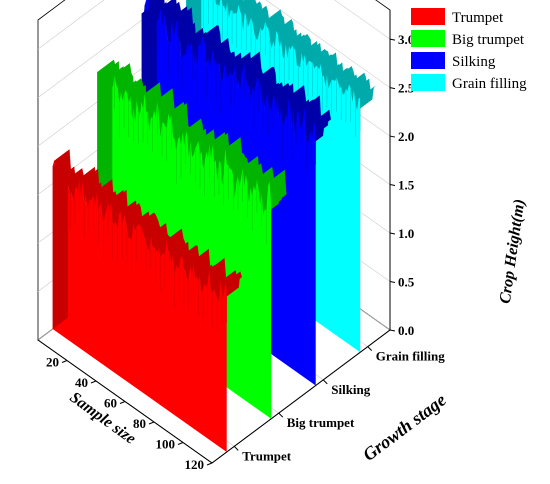 The height and width of the screenshot is (484, 550). I want to click on stage-tick-label: Trumpet, so click(267, 455).